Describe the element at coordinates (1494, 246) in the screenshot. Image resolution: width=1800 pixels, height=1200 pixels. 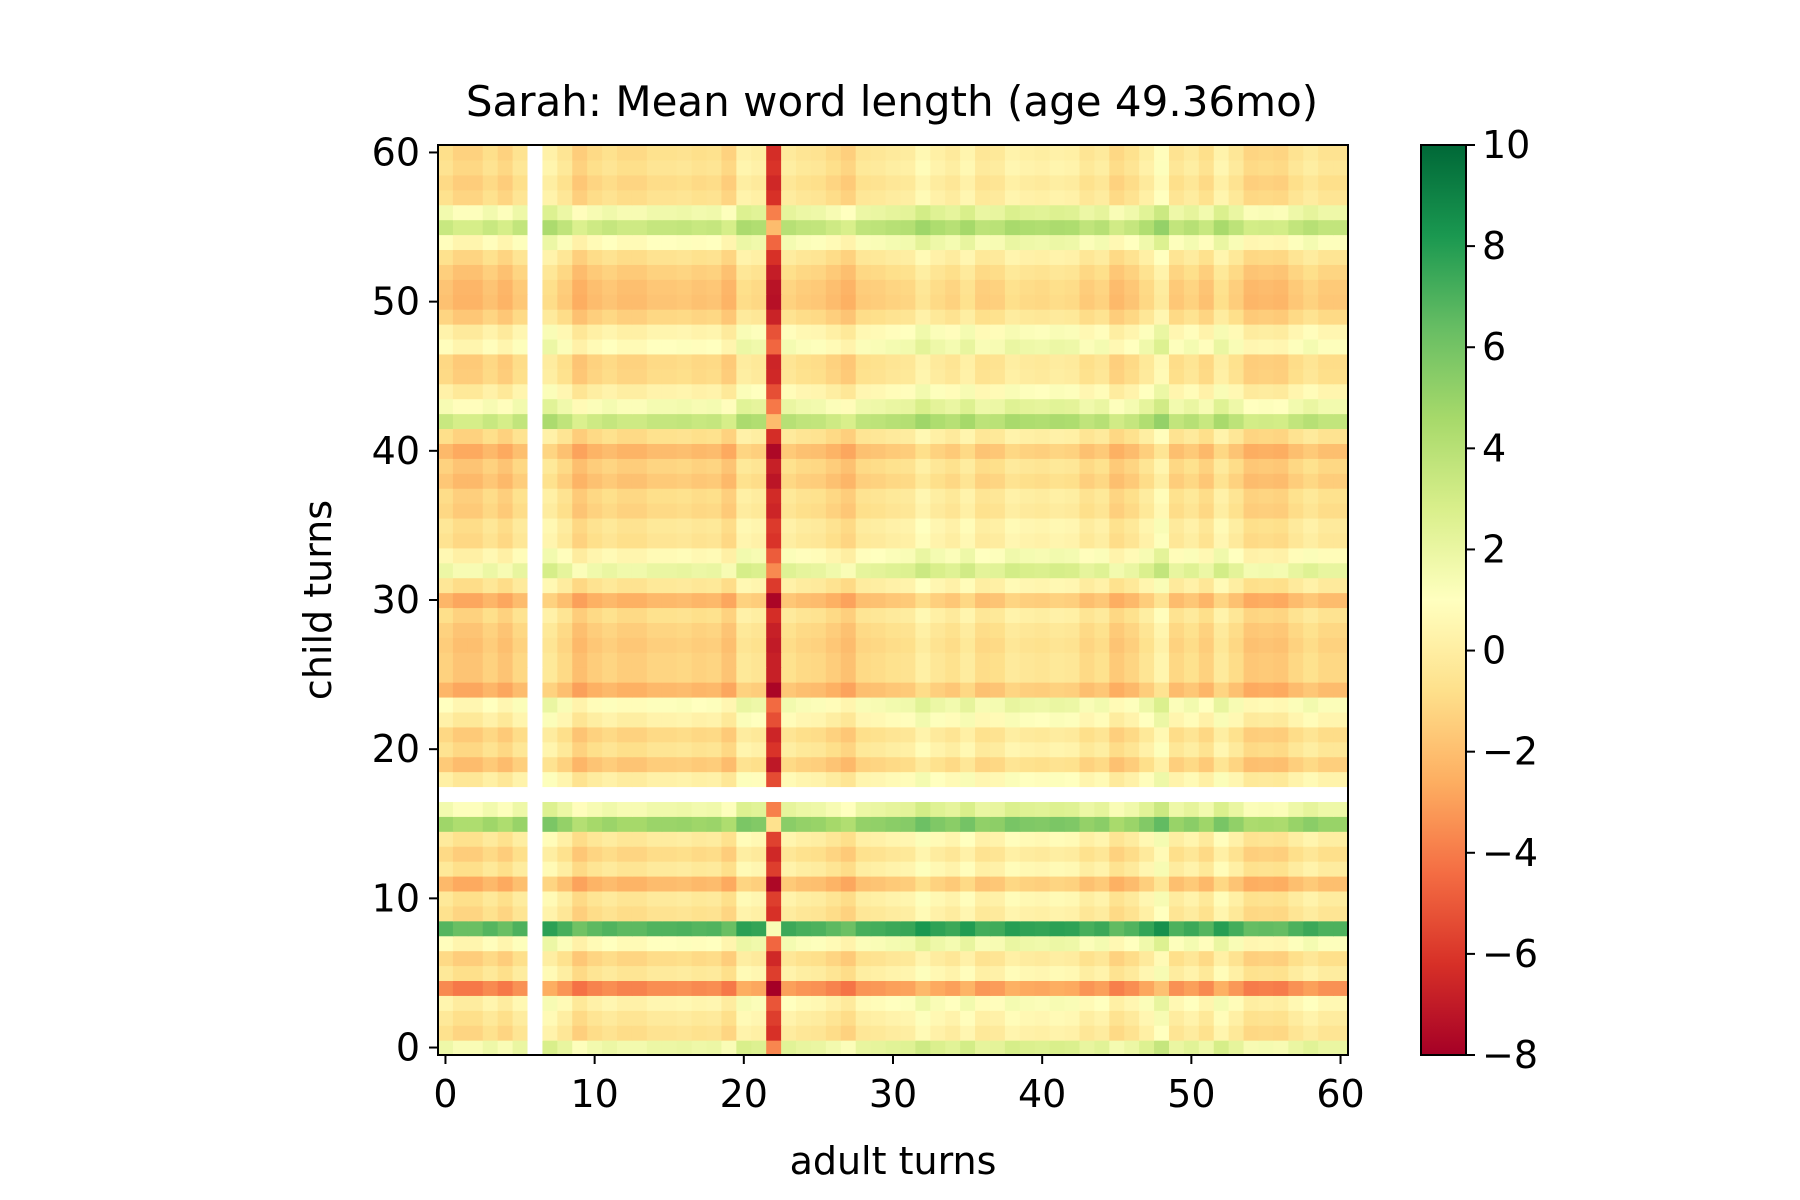
I see `colorbar-tick-label: 8` at that location.